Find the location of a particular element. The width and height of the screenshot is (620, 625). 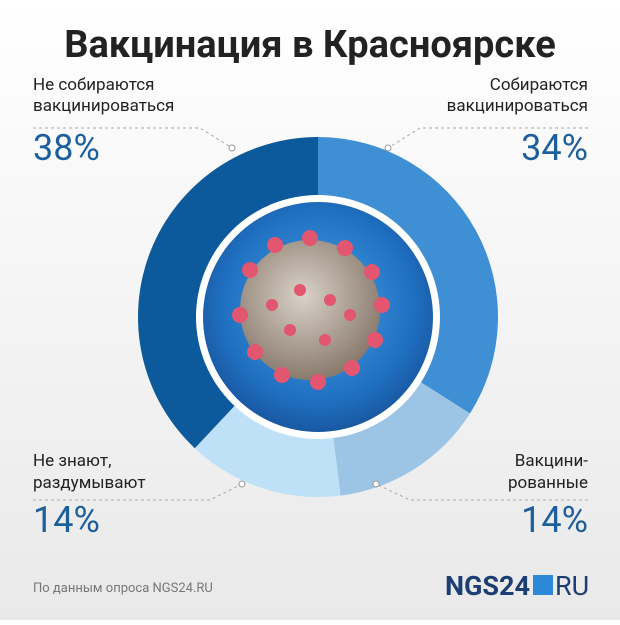

chart-title: Вакцинация в Красноярске is located at coordinates (310, 45).